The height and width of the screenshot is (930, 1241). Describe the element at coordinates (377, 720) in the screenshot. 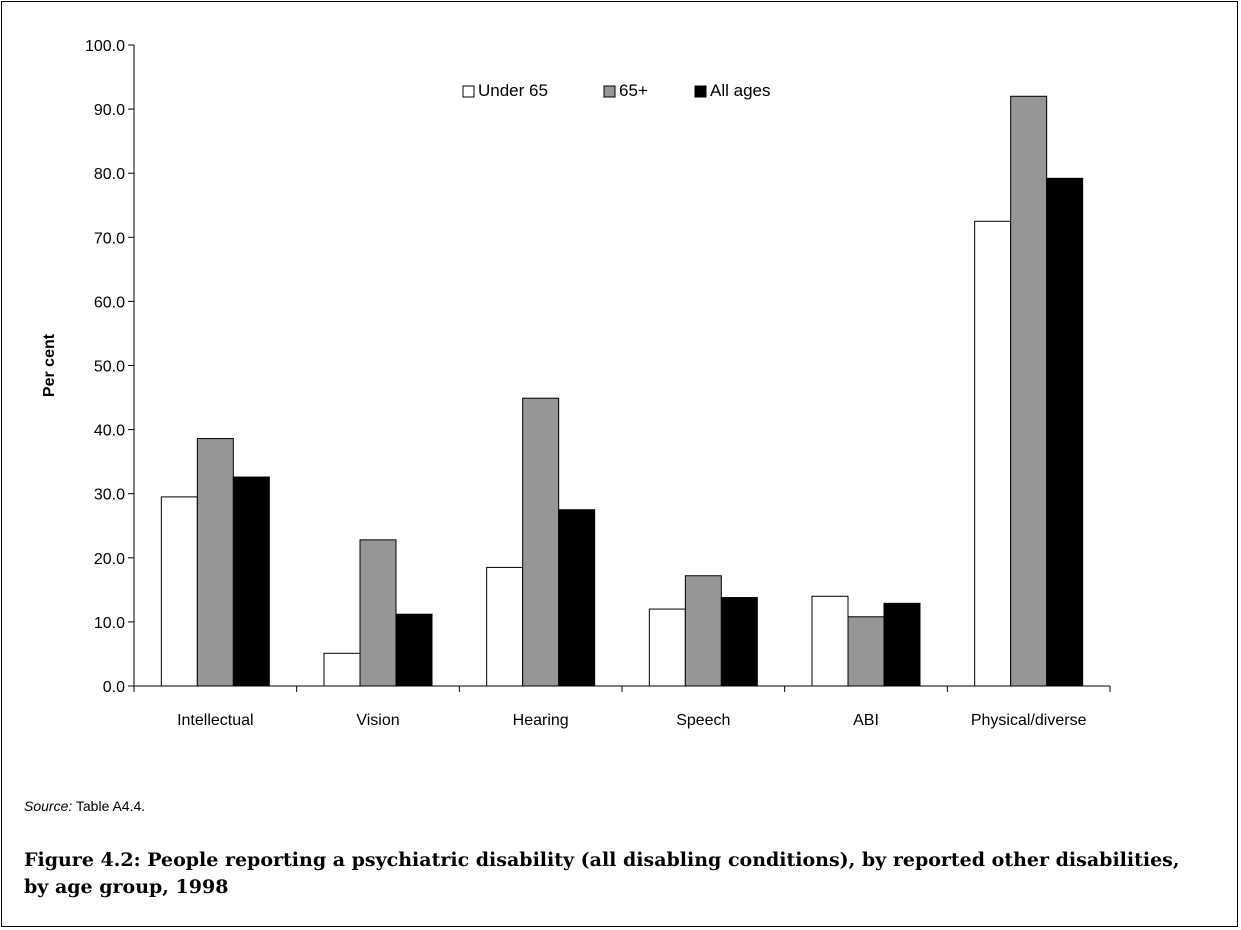

I see `x-tick-label: Vision` at that location.